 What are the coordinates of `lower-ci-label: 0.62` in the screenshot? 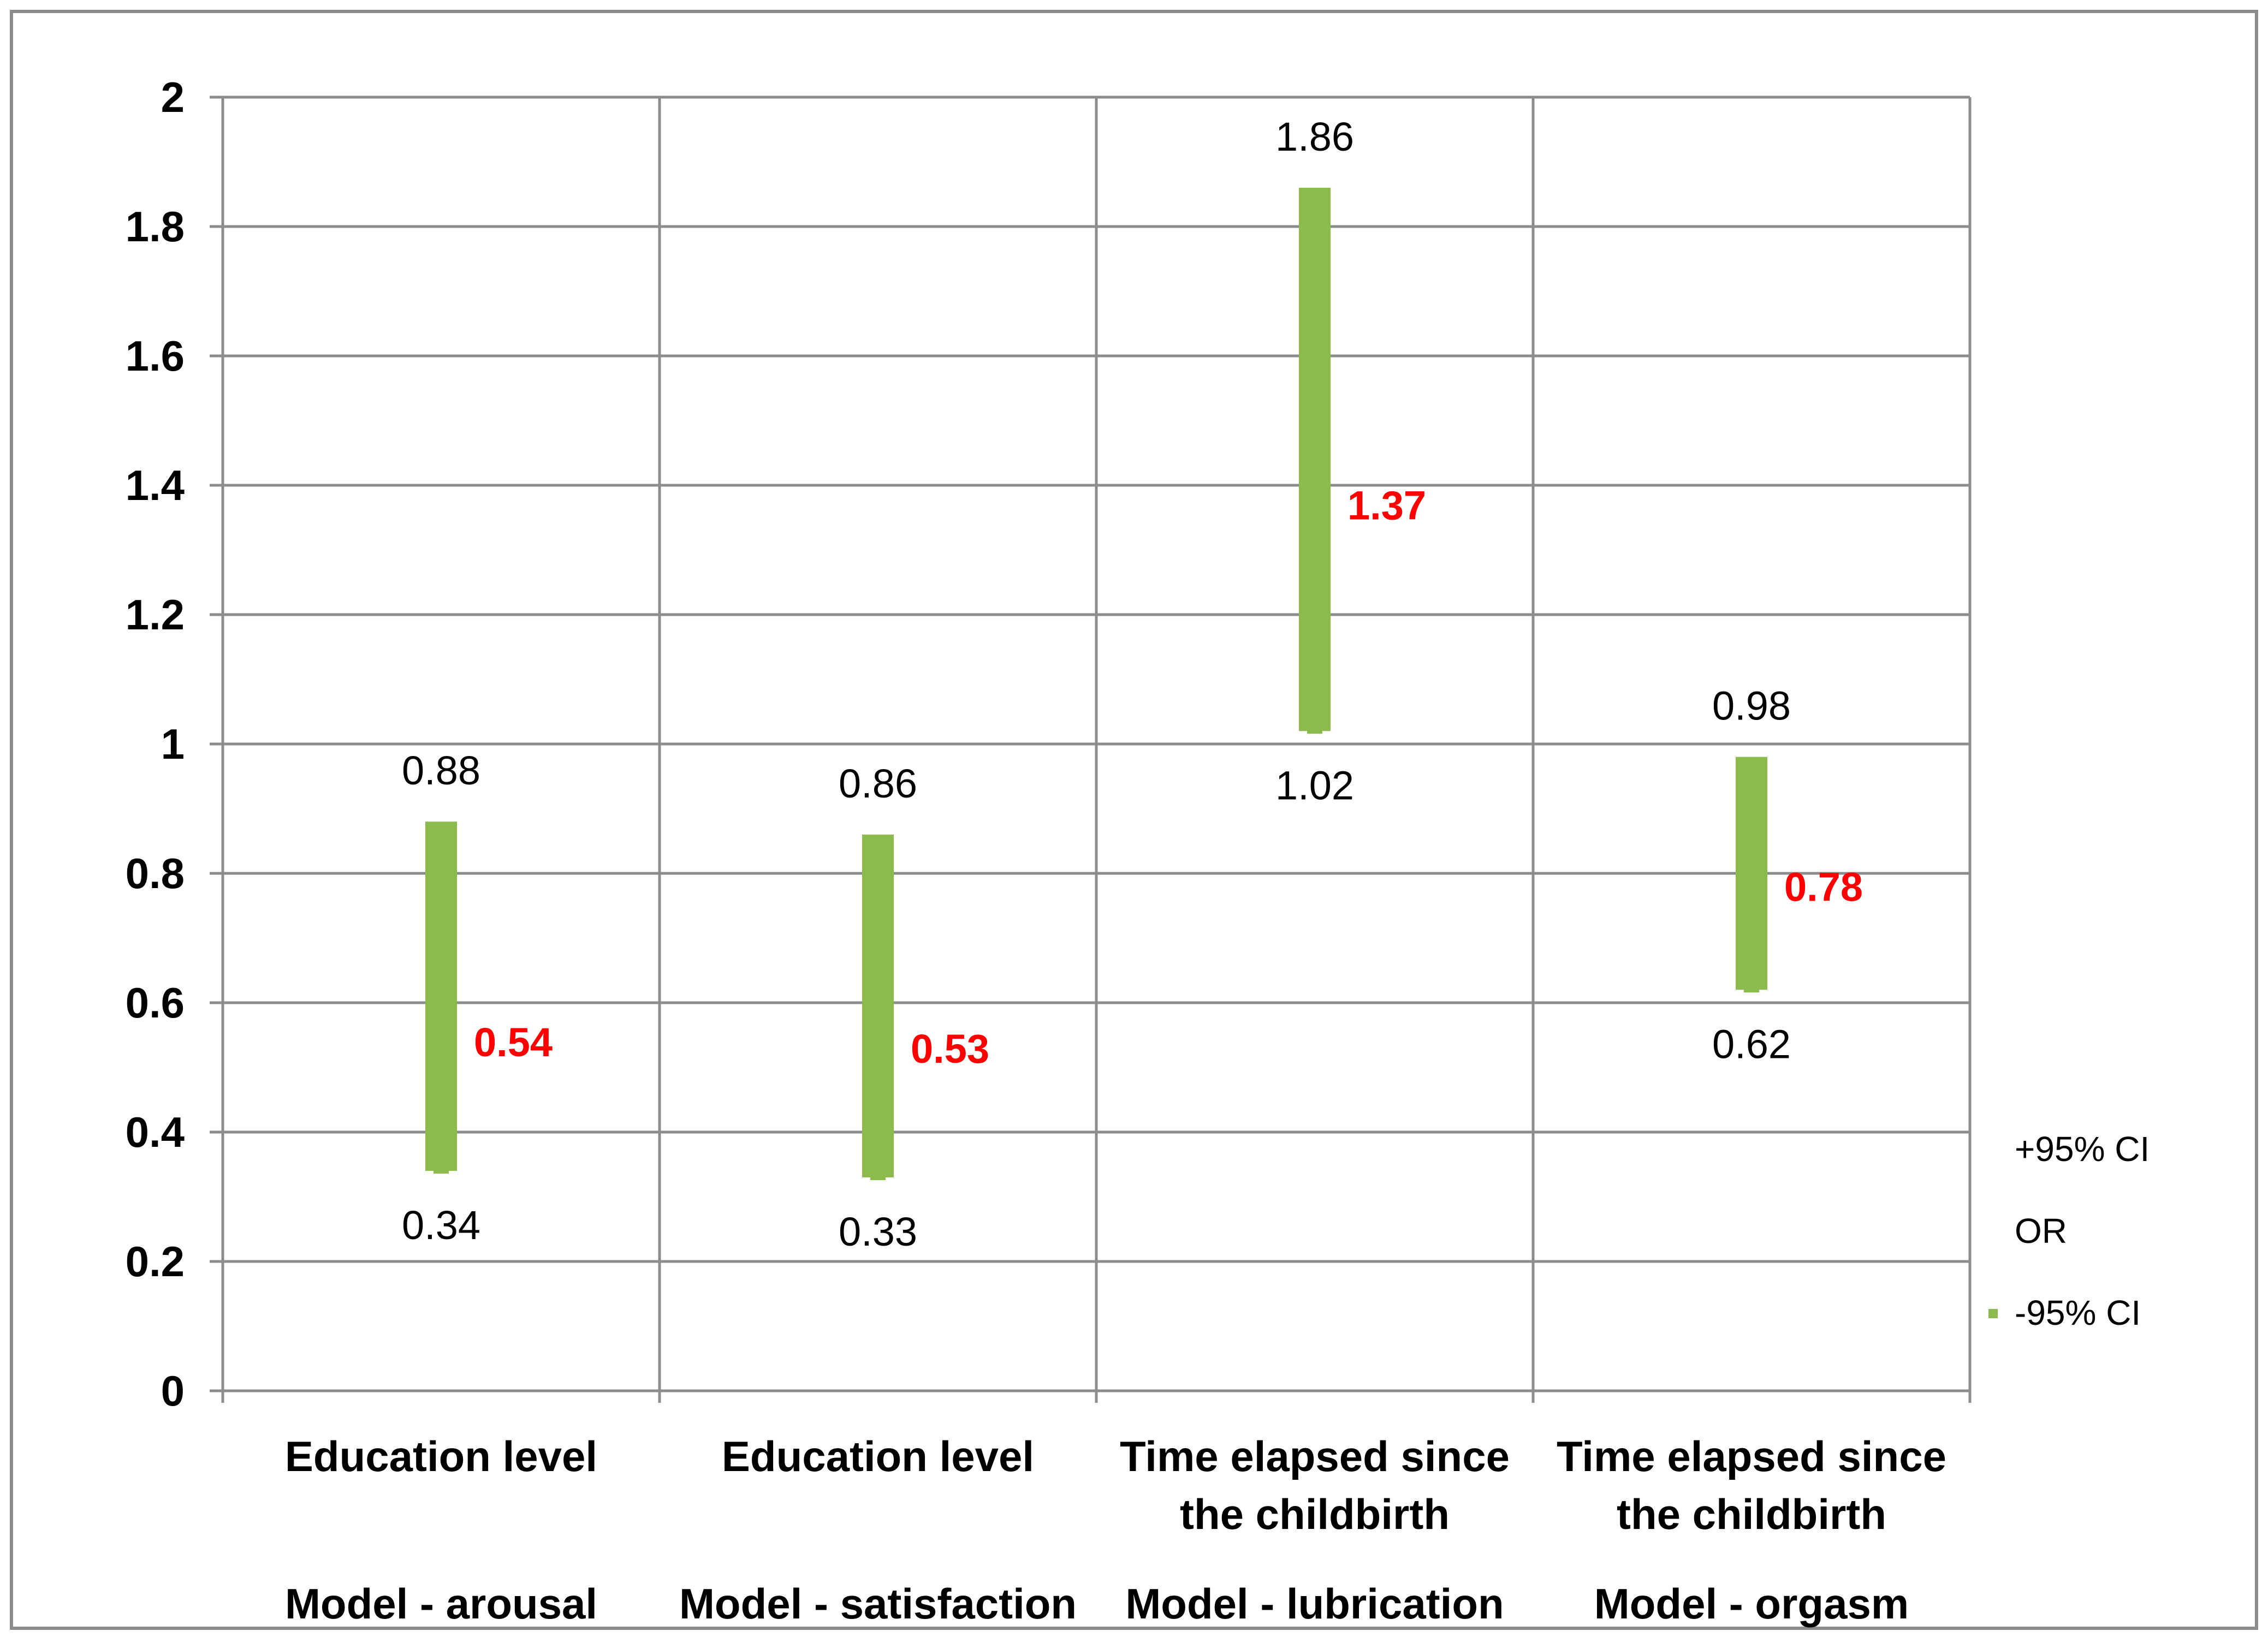 It's located at (1751, 1044).